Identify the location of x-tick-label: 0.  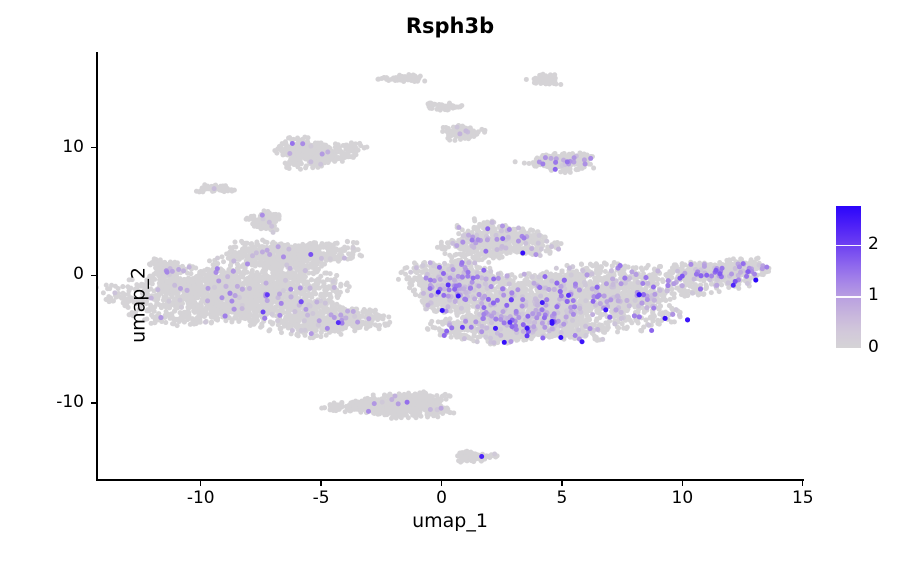
(441, 498).